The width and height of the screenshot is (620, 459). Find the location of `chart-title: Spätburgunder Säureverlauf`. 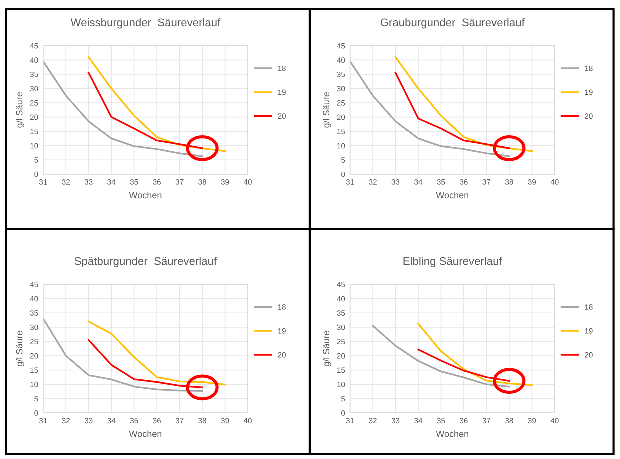

chart-title: Spätburgunder Säureverlauf is located at coordinates (146, 262).